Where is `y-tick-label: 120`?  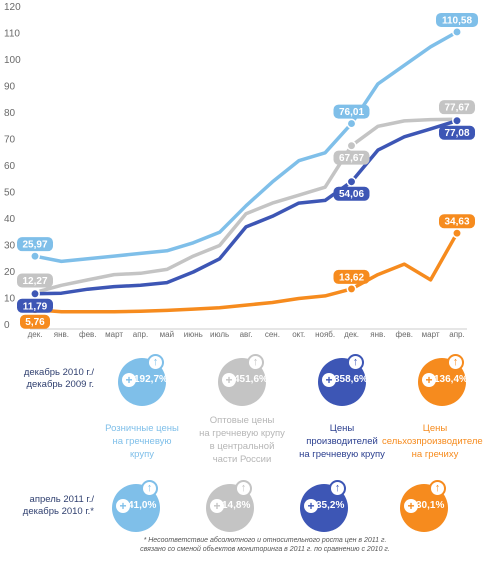 y-tick-label: 120 is located at coordinates (12, 7).